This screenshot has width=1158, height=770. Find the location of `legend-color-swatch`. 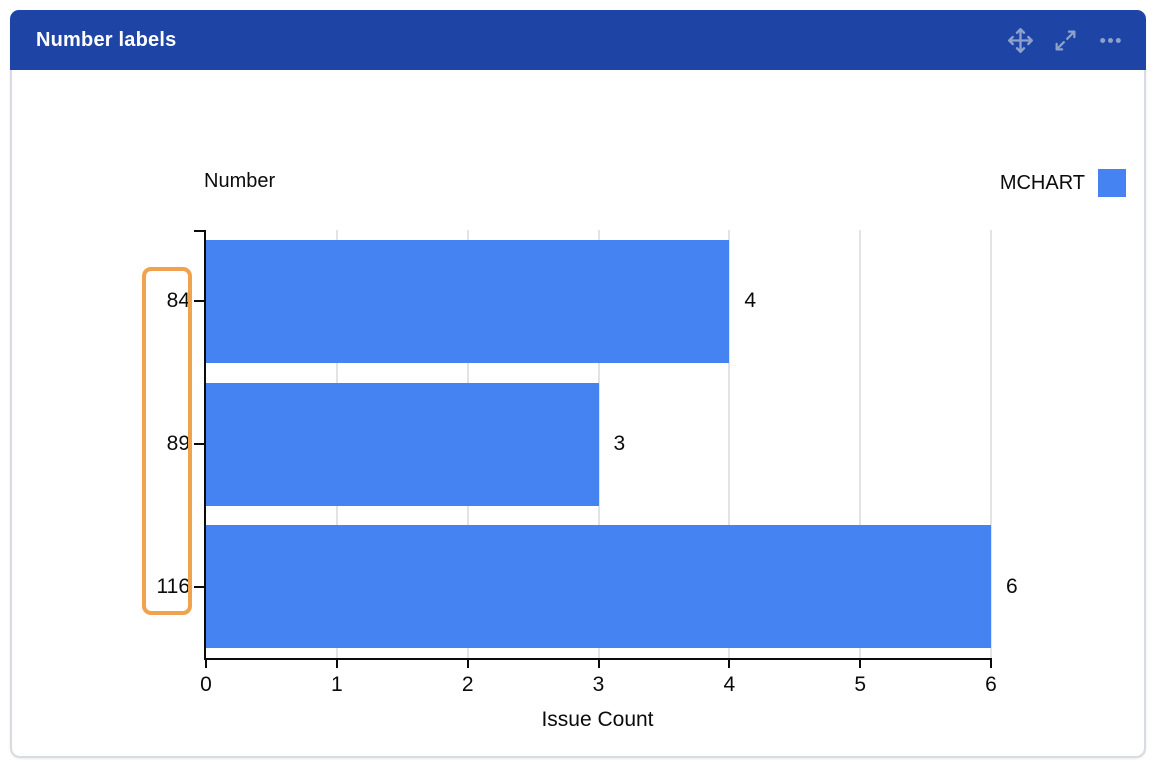

legend-color-swatch is located at coordinates (1112, 183).